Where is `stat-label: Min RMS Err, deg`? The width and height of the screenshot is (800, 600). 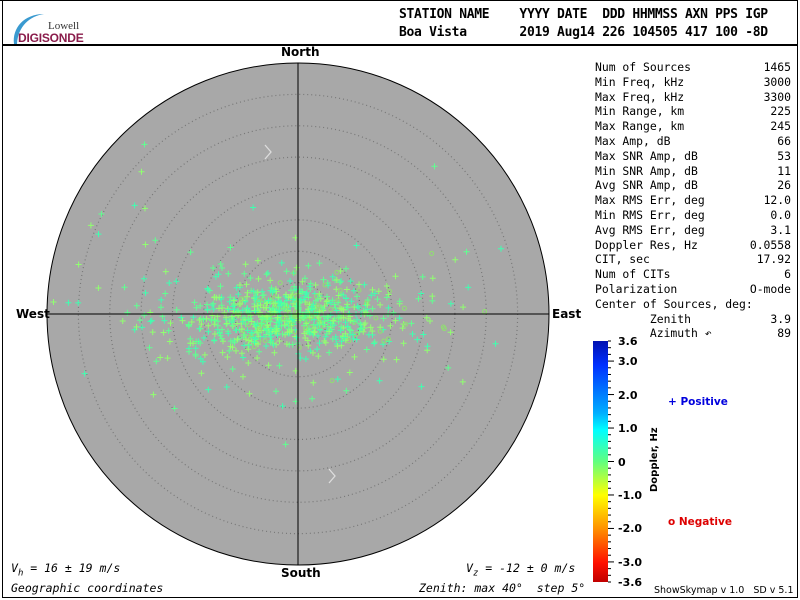 stat-label: Min RMS Err, deg is located at coordinates (650, 214).